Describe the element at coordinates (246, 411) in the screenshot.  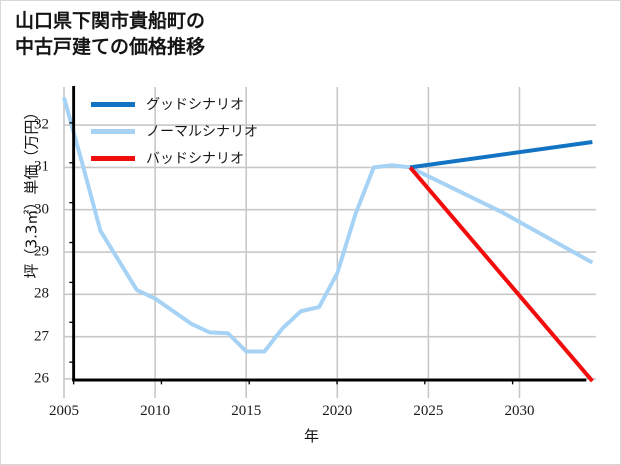
I see `x-axis-tick-label: 2015` at that location.